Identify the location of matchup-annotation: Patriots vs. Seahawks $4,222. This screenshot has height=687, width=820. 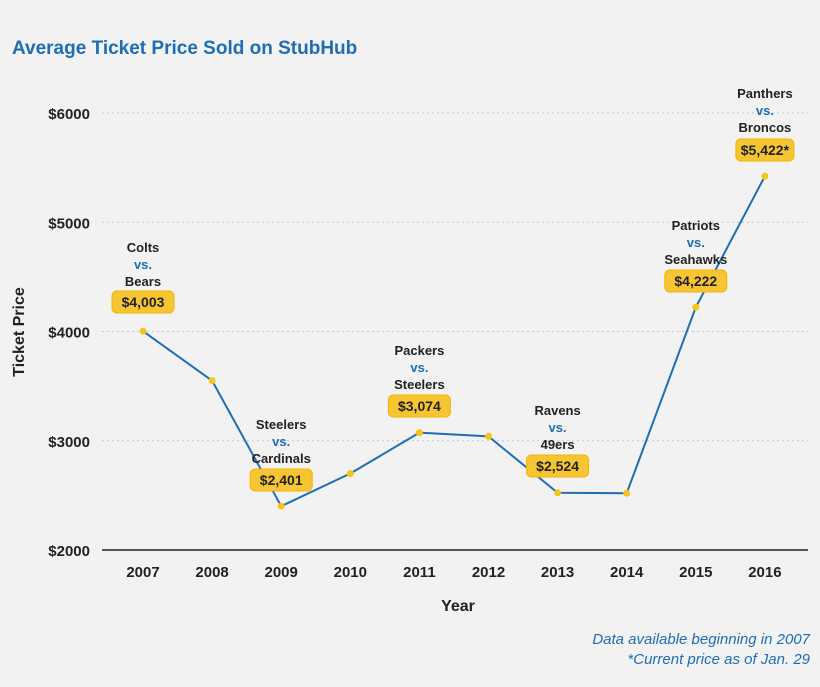
(696, 255).